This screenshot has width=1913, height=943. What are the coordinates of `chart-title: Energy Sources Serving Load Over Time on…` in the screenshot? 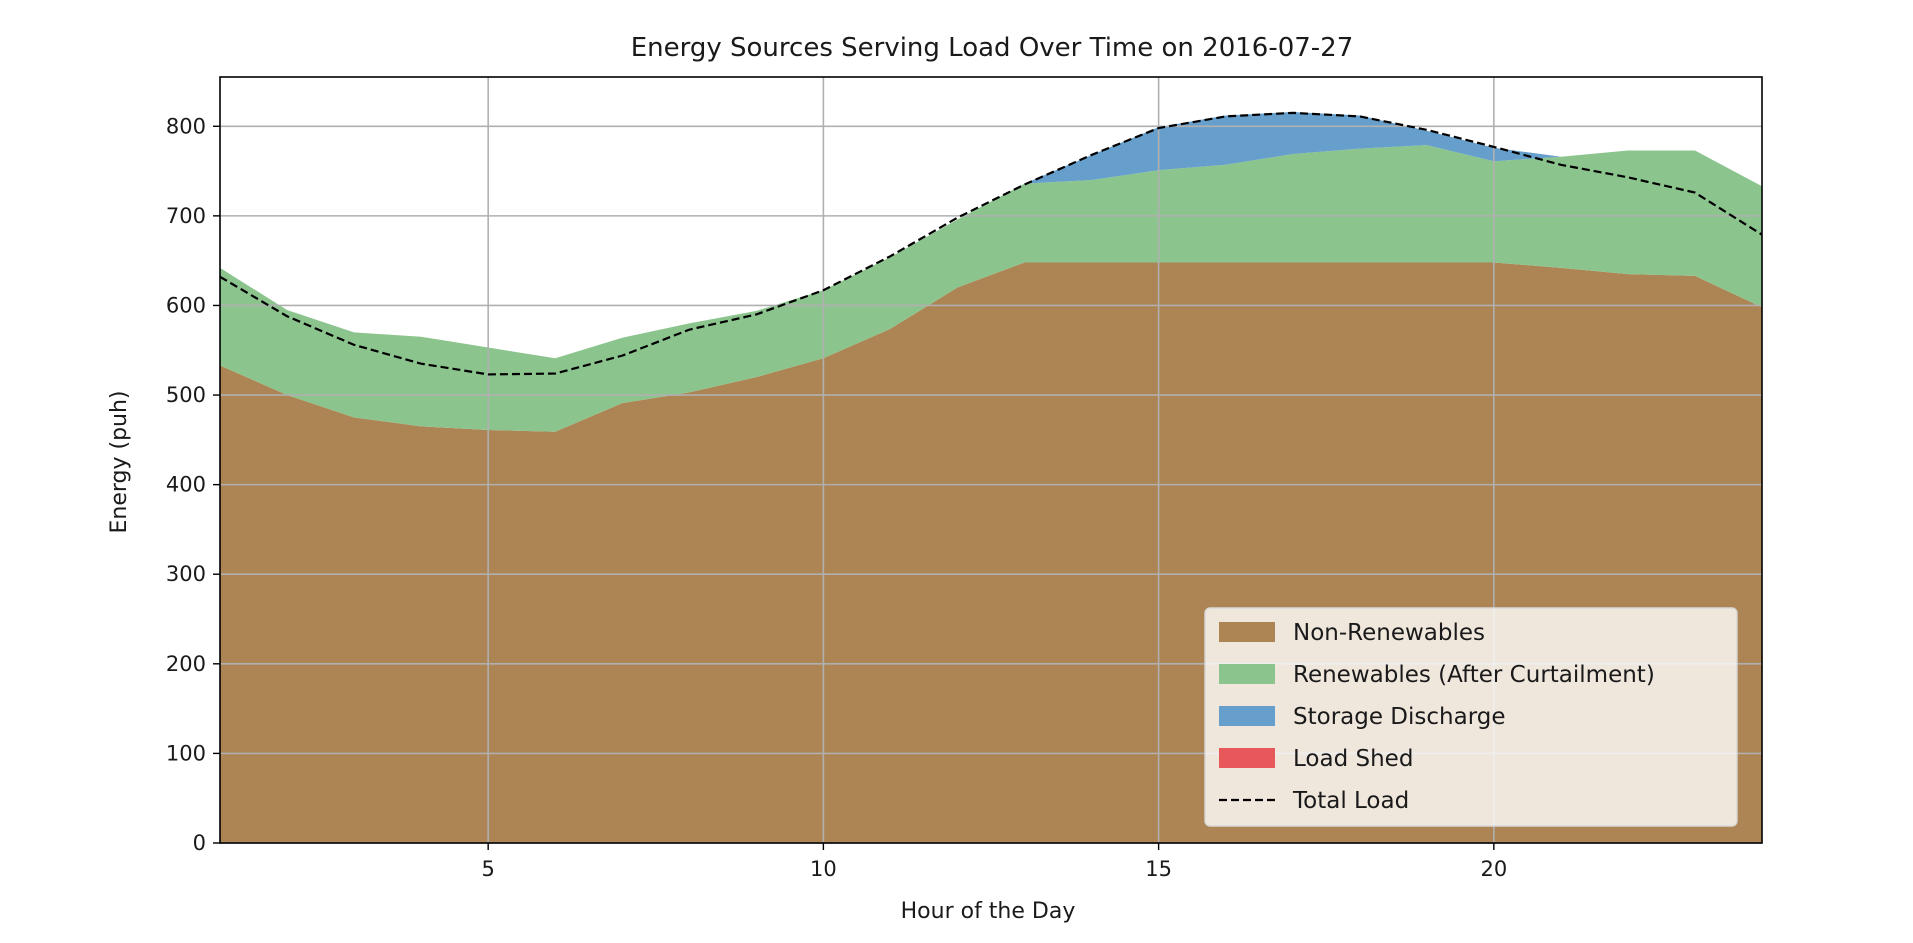 It's located at (992, 48).